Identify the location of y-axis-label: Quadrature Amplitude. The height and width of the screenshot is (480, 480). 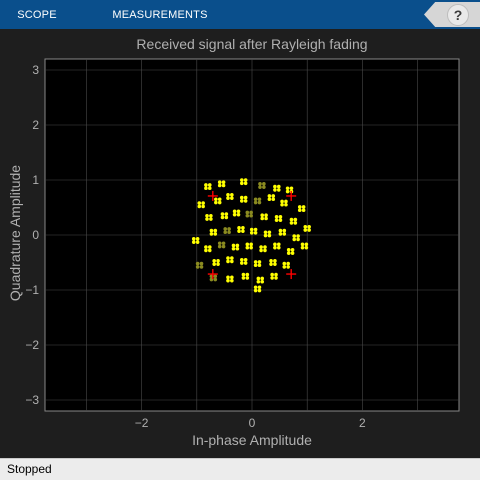
(15, 233).